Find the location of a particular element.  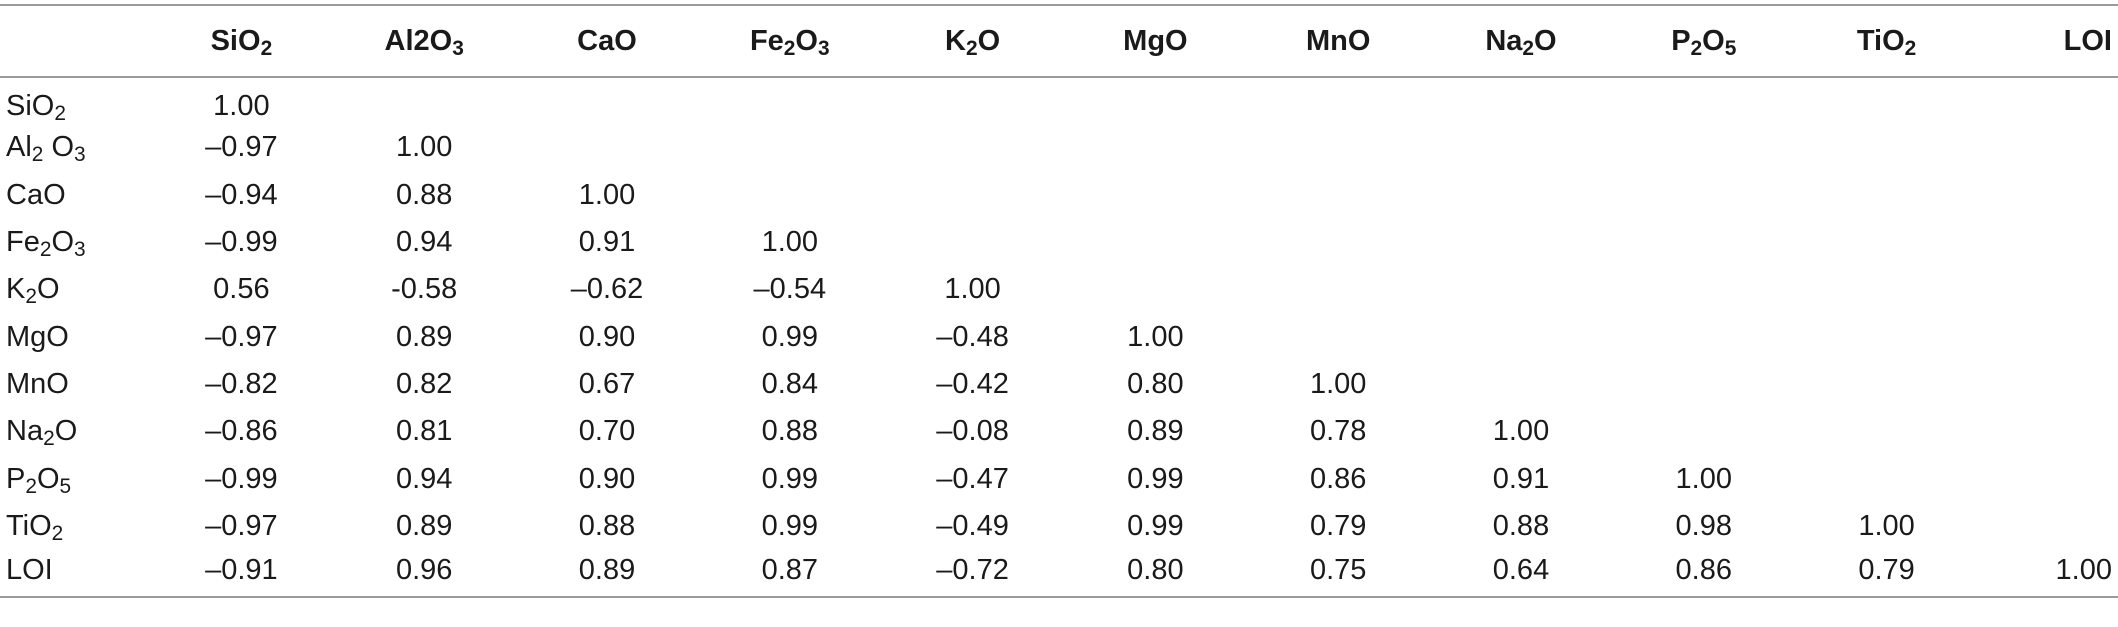

table-row: MnO –0.82 0.82 0.67 0.84 –0.42 0.80 1.00 is located at coordinates (1059, 384).